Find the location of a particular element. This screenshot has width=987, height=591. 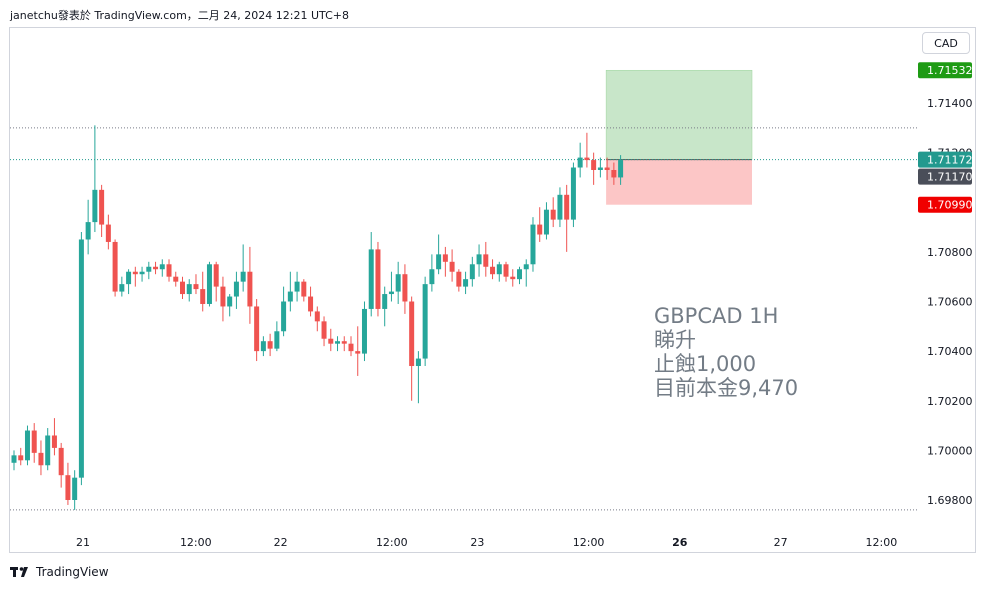

tradingview-logo: TradingView is located at coordinates (59, 572).